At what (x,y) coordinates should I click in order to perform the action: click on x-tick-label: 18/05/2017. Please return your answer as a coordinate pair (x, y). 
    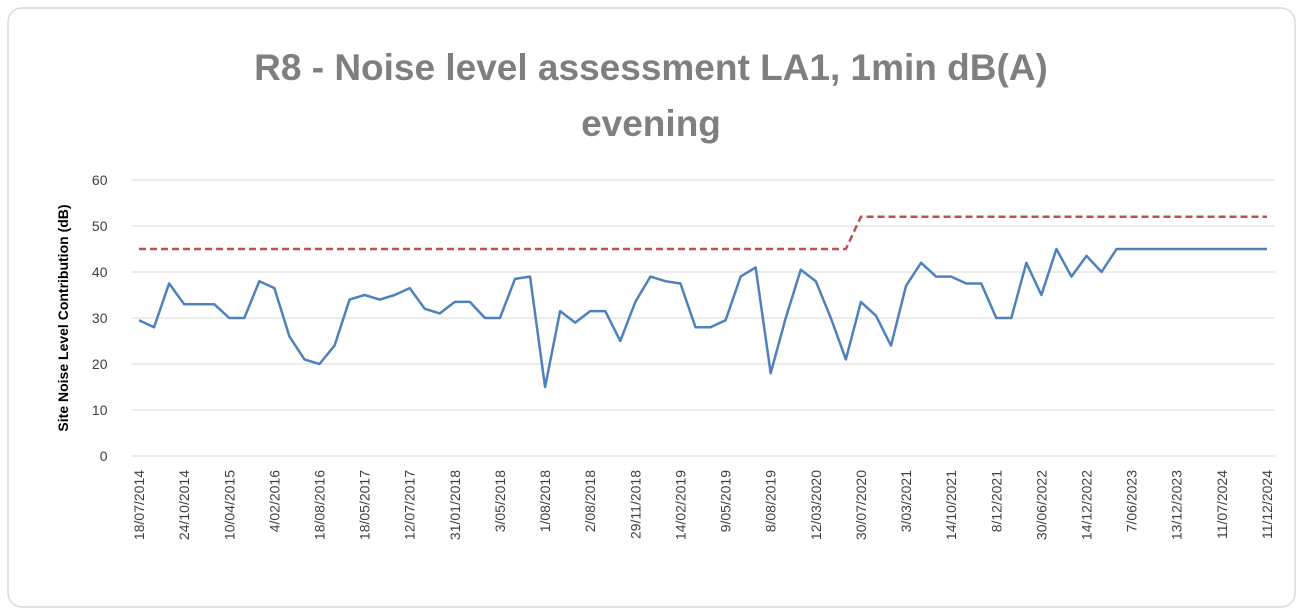
    Looking at the image, I should click on (365, 505).